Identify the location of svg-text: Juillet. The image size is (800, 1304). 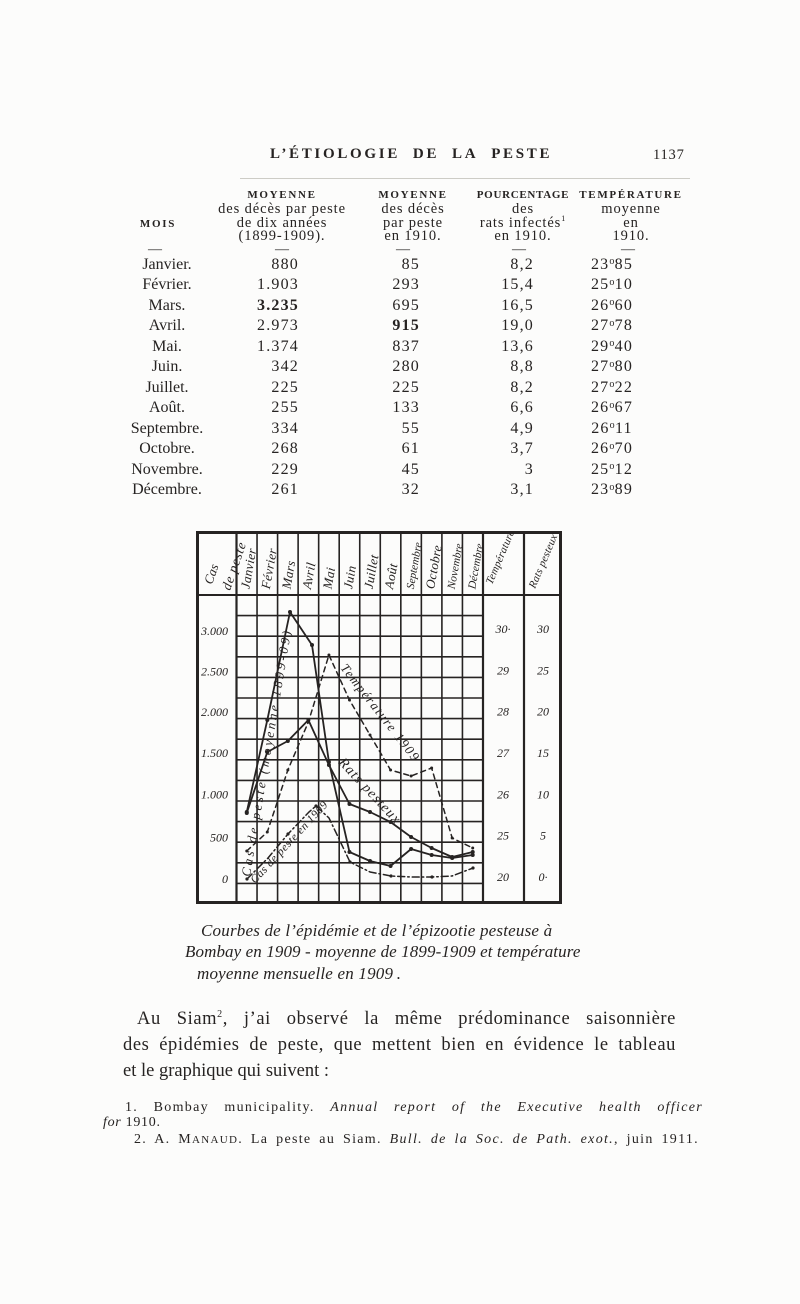
(371, 571).